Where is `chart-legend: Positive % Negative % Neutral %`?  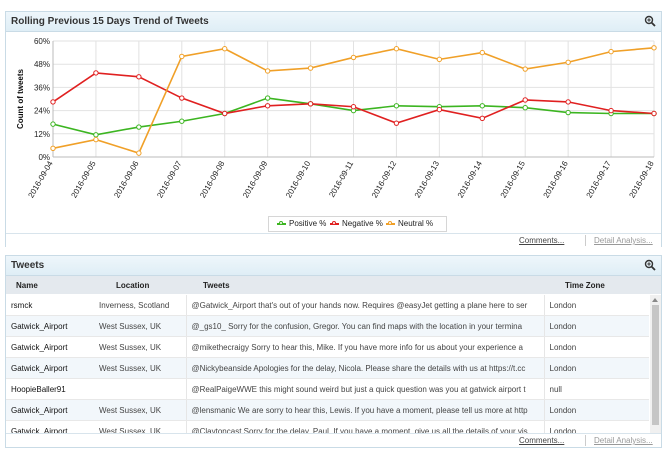 chart-legend: Positive % Negative % Neutral % is located at coordinates (357, 224).